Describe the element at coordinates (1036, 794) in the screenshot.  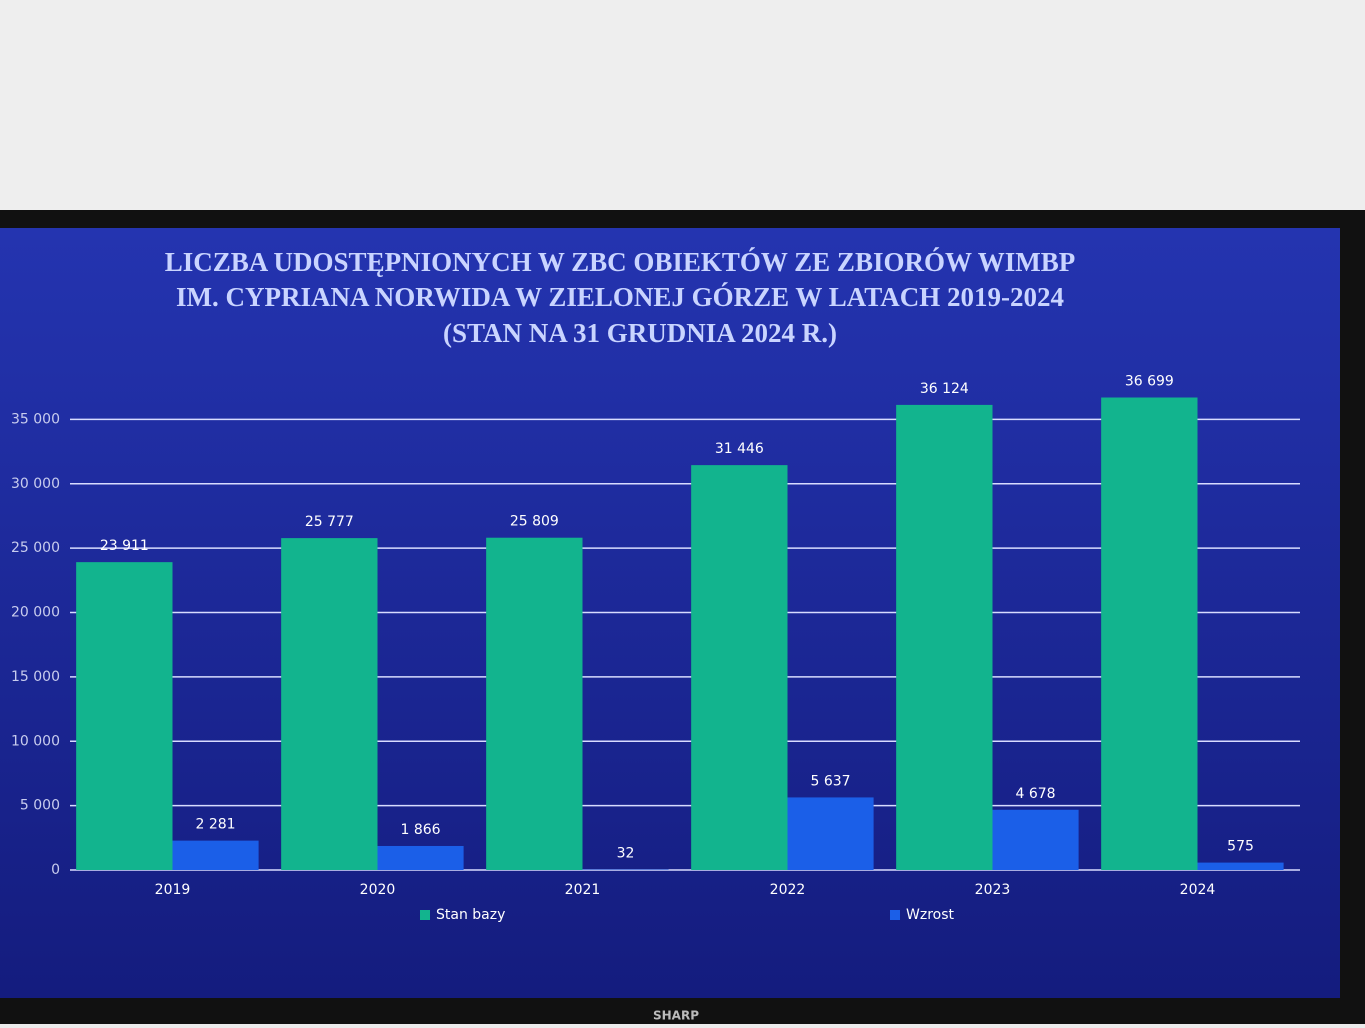
I see `value-label: 4 678` at that location.